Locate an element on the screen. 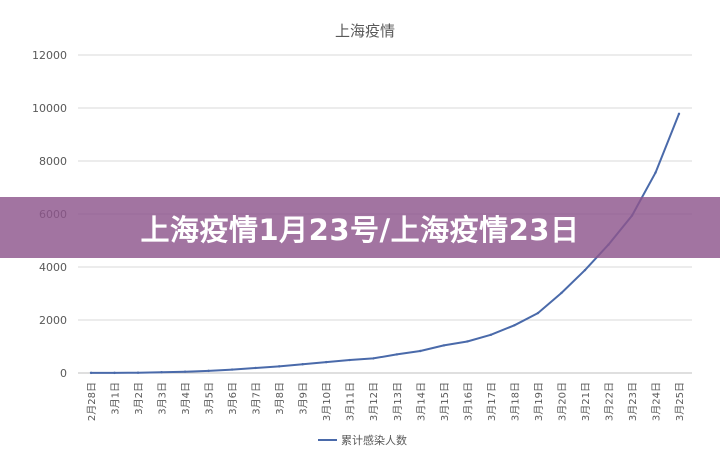 The image size is (720, 459). legend: 累计感染人数 is located at coordinates (362, 440).